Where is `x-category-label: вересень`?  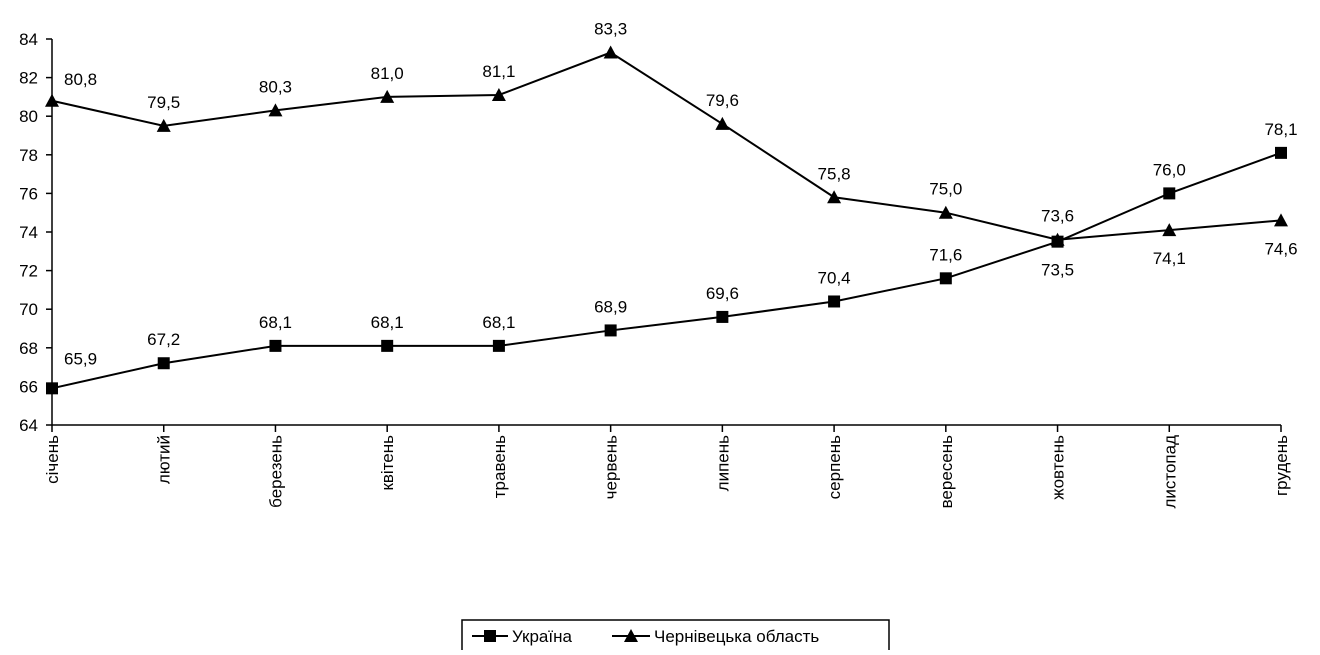
x-category-label: вересень is located at coordinates (946, 472).